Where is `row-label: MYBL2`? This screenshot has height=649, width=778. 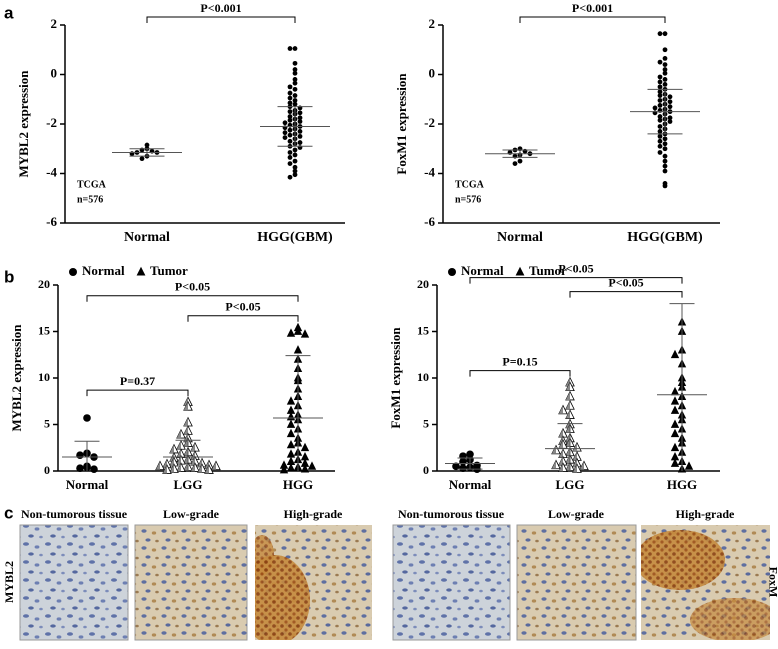
row-label: MYBL2 is located at coordinates (9, 582).